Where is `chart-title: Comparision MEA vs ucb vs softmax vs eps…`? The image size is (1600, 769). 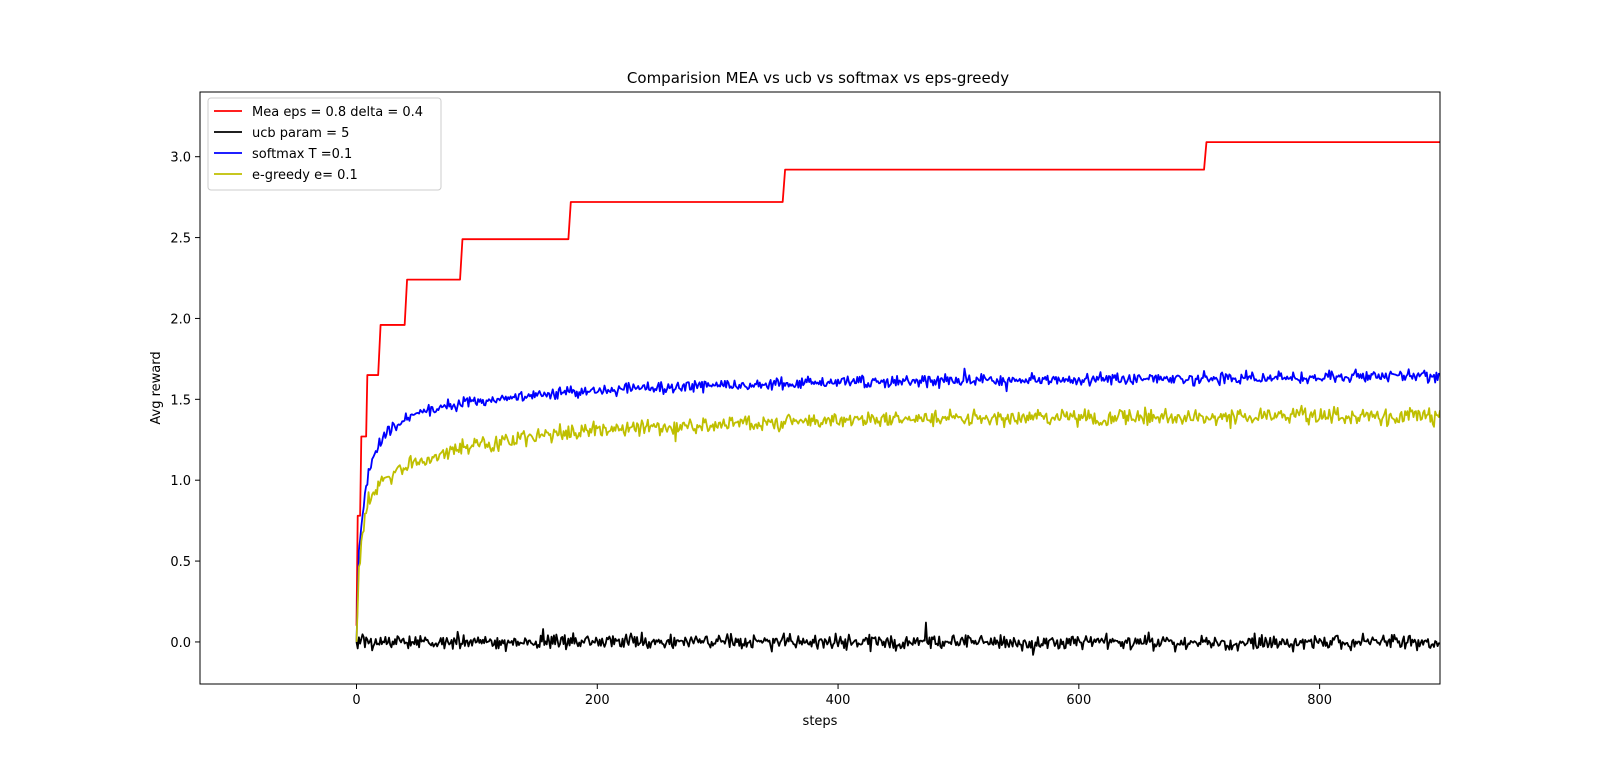 chart-title: Comparision MEA vs ucb vs softmax vs eps… is located at coordinates (818, 78).